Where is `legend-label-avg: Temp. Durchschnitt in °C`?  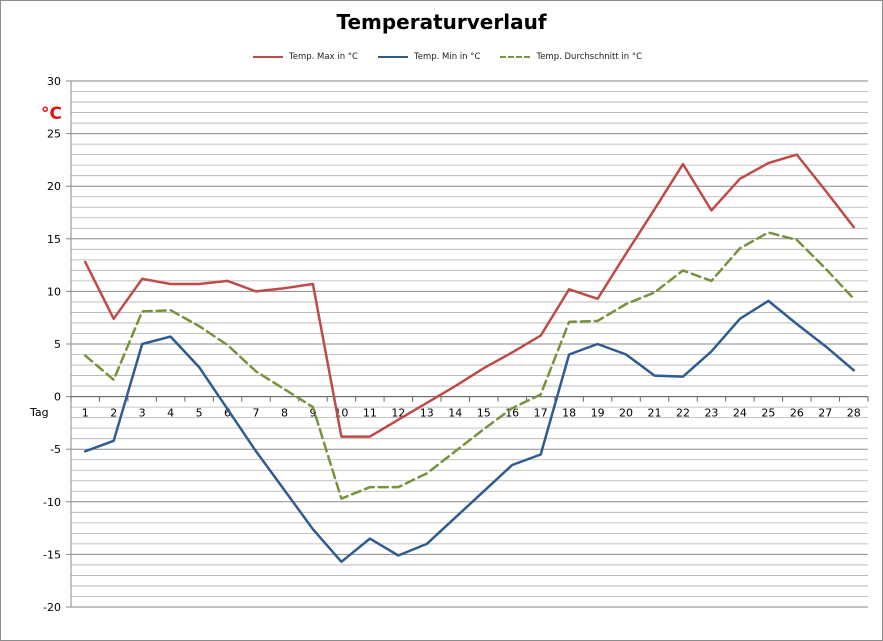
legend-label-avg: Temp. Durchschnitt in °C is located at coordinates (589, 57).